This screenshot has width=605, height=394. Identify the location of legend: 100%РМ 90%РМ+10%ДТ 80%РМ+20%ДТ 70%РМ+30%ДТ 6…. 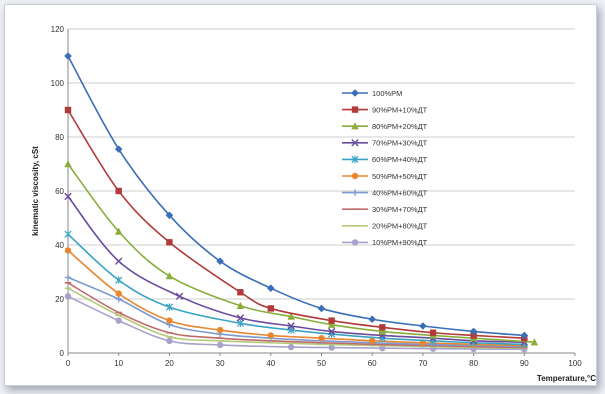
(385, 168).